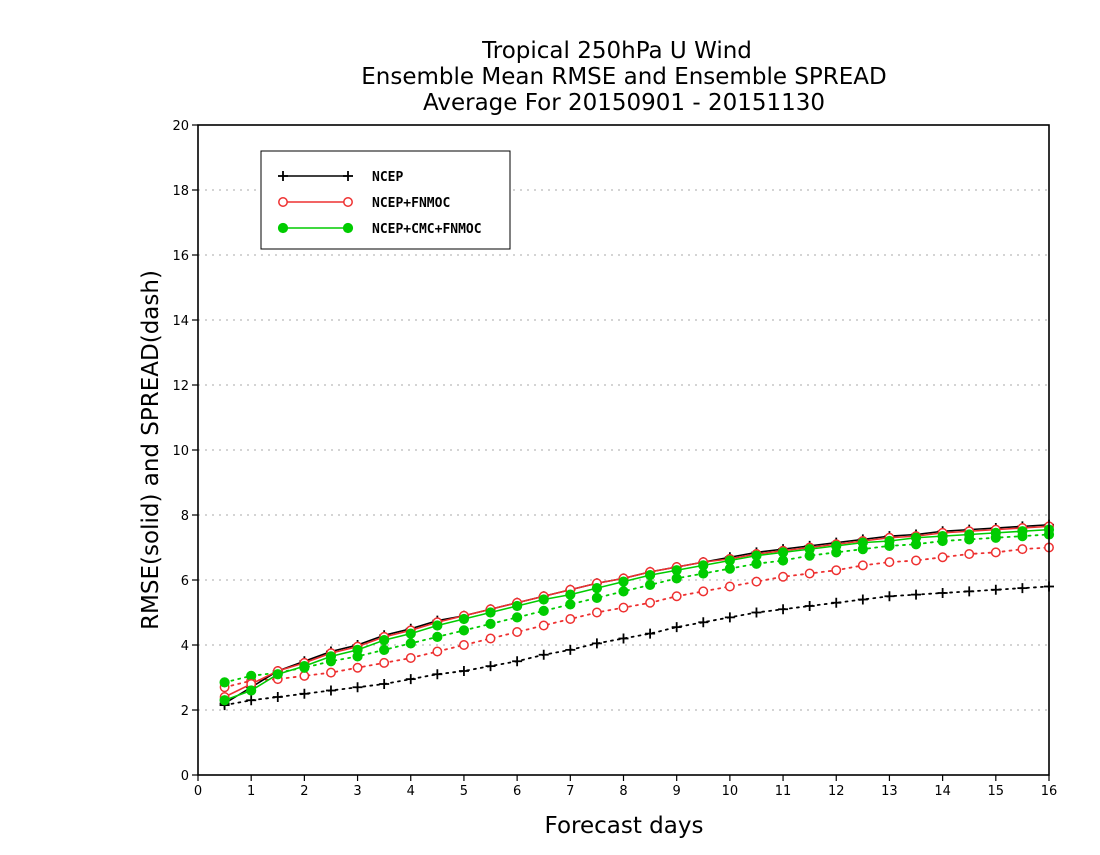  What do you see at coordinates (348, 228) in the screenshot?
I see `legend-marker-right-ncep-cmc-fnmoc` at bounding box center [348, 228].